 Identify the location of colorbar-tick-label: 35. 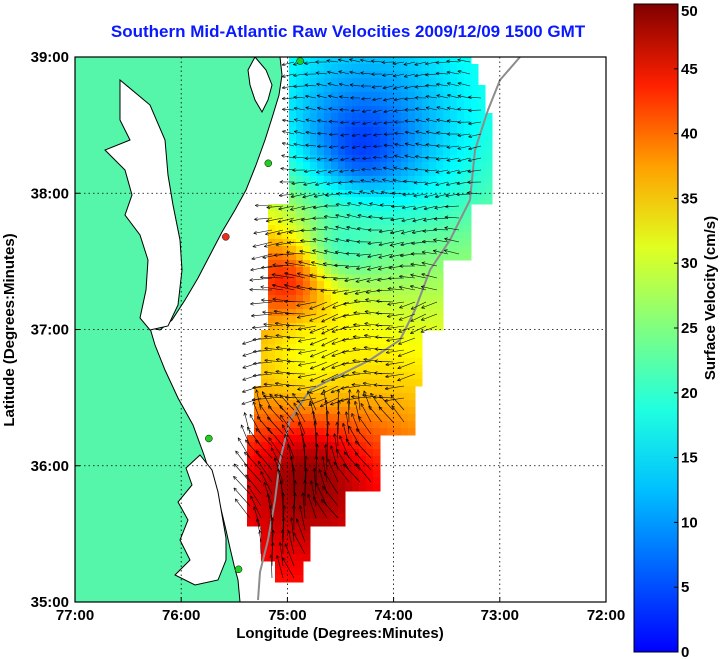
(689, 198).